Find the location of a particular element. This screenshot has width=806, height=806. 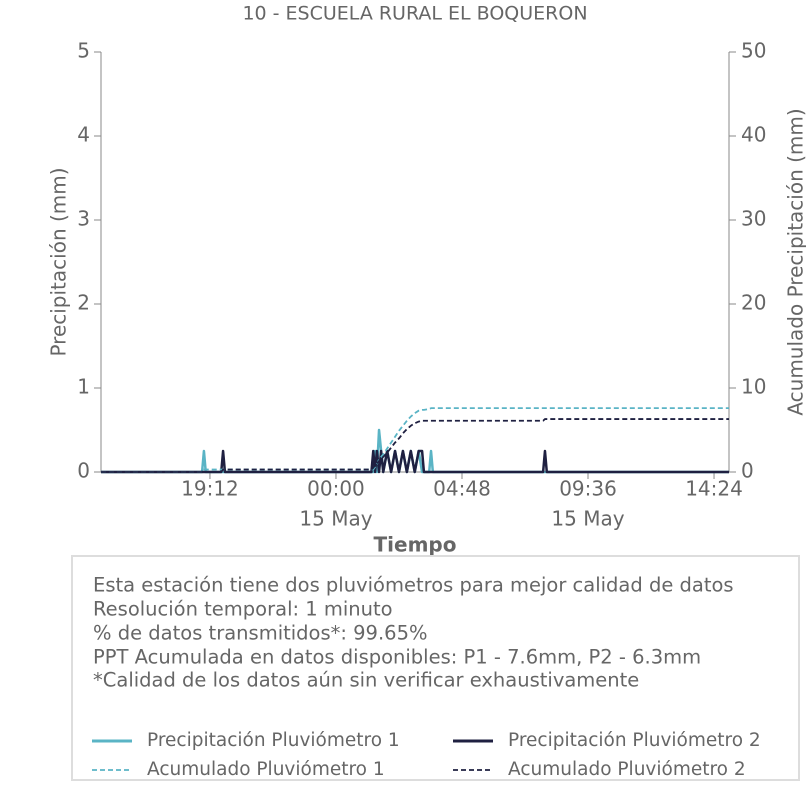

y-tick-label: 4 is located at coordinates (83, 135).